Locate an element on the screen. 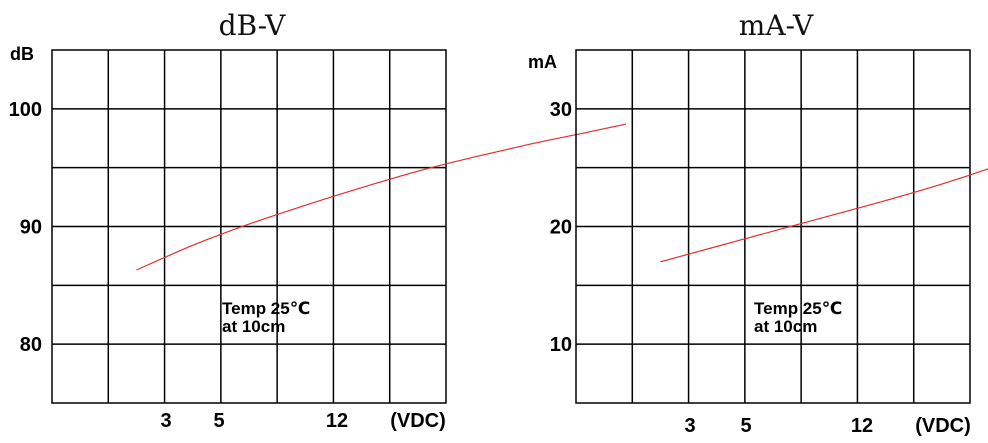 The height and width of the screenshot is (443, 988). y-tick-labels: 10 20 30 is located at coordinates (561, 227).